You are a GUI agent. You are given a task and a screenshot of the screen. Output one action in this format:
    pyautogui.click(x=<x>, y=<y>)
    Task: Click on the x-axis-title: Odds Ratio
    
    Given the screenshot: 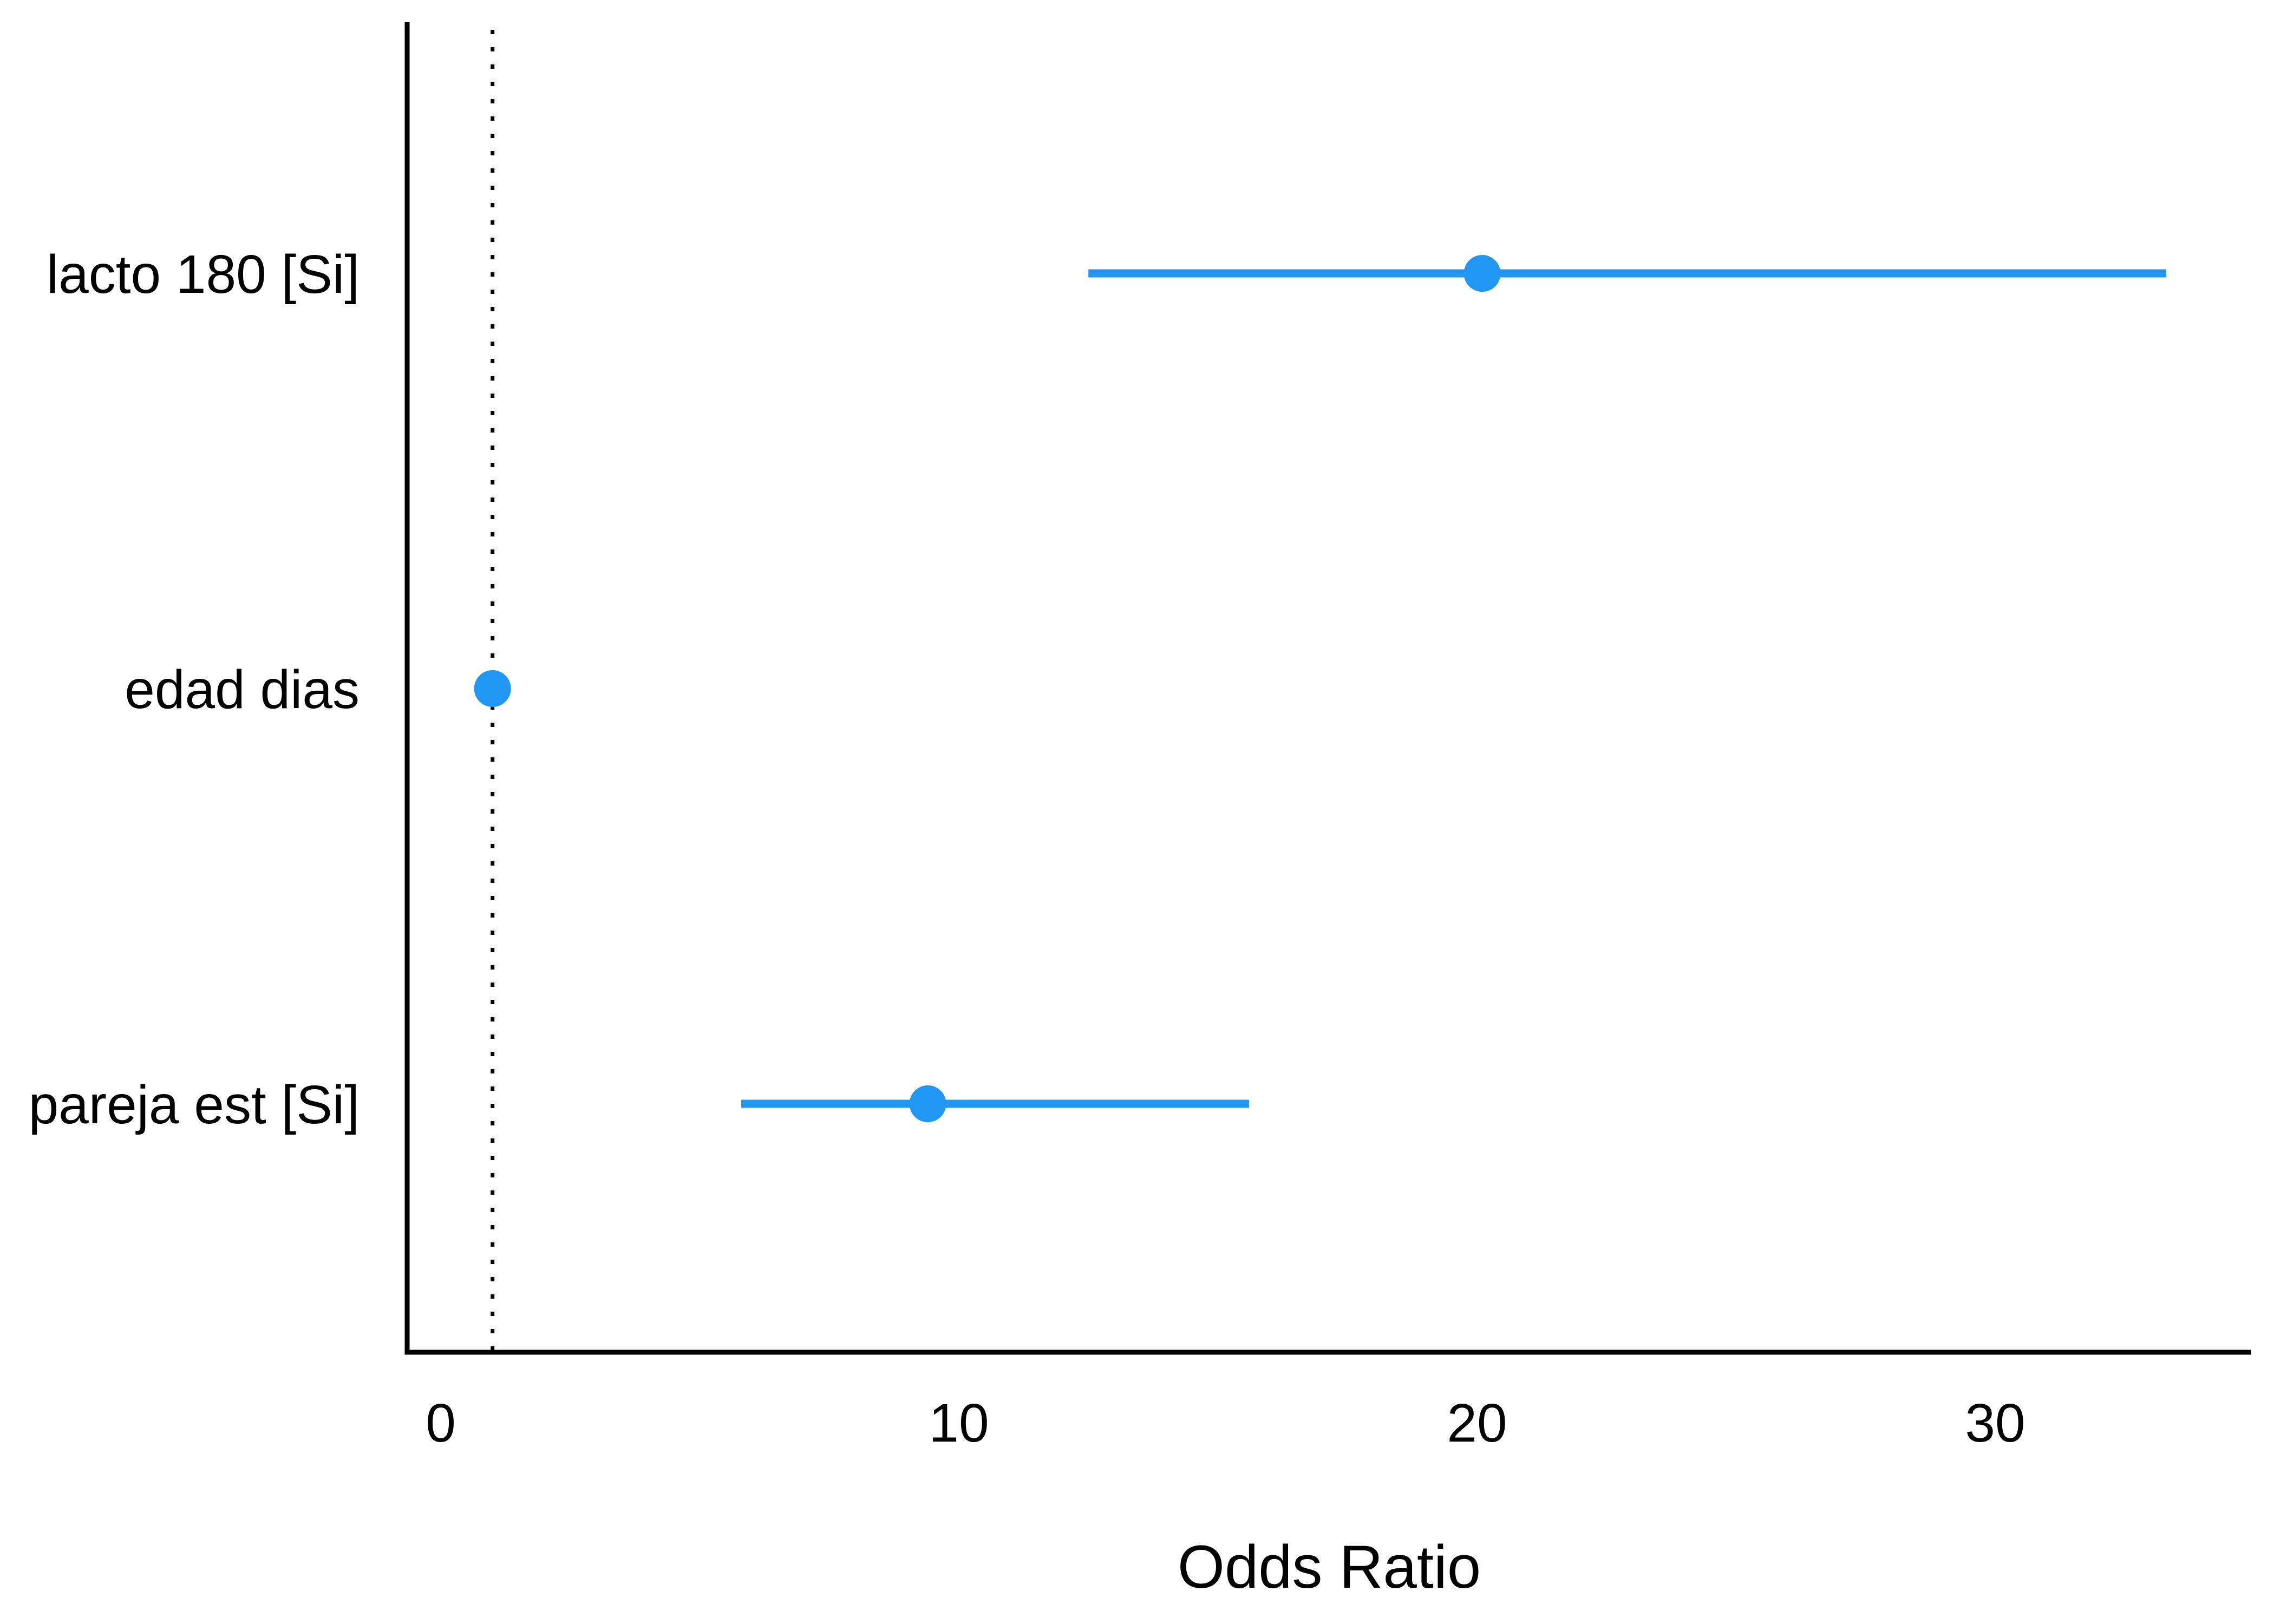 What is the action you would take?
    pyautogui.click(x=1330, y=1567)
    